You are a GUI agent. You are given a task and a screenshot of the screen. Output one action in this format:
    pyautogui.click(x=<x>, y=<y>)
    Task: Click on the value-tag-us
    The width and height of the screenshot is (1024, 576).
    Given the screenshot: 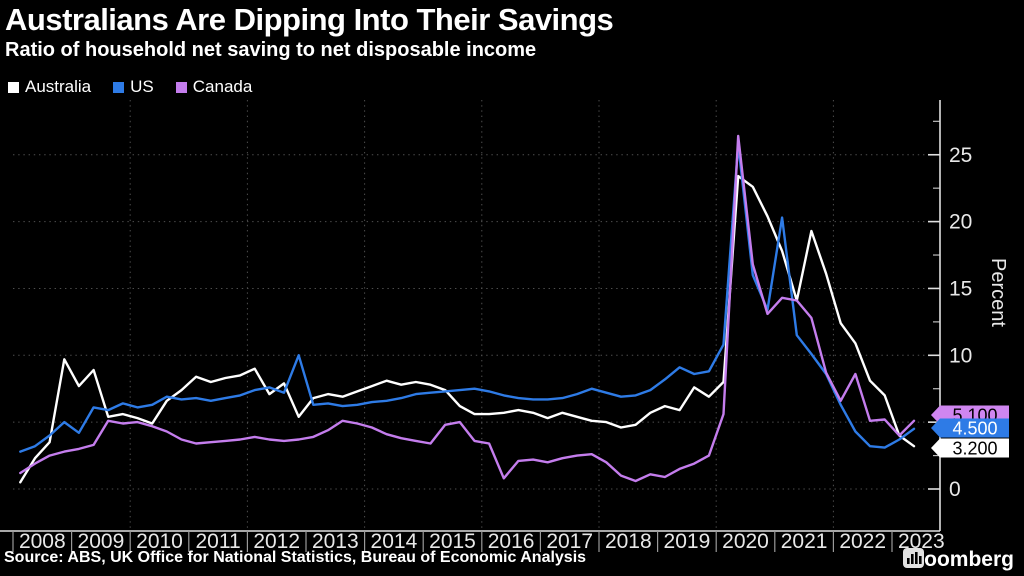 What is the action you would take?
    pyautogui.click(x=970, y=428)
    